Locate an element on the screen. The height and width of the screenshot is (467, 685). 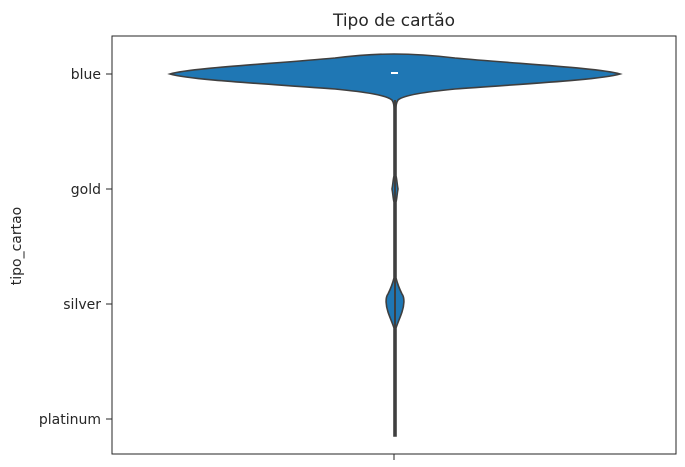
y-axis-label: tipo_cartao is located at coordinates (17, 246).